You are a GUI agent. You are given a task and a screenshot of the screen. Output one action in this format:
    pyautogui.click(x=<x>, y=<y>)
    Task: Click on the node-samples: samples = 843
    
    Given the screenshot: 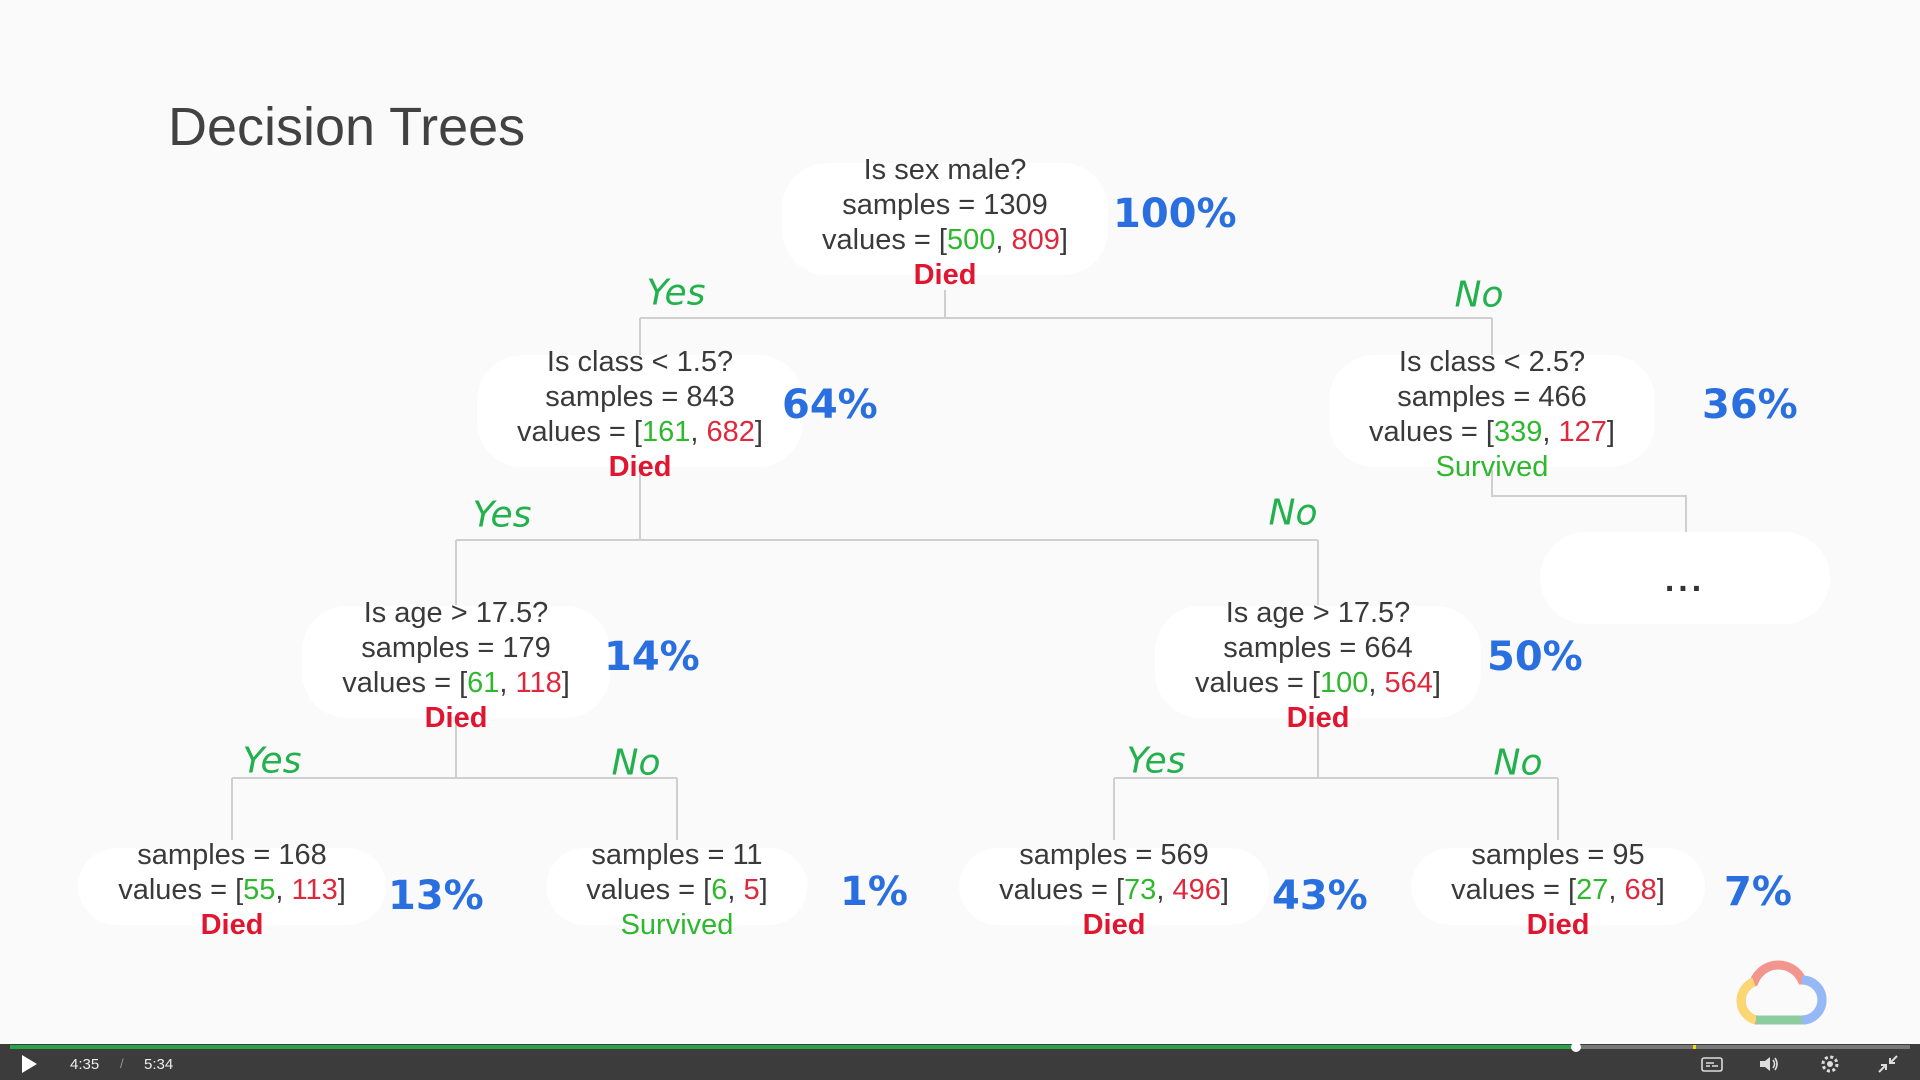 What is the action you would take?
    pyautogui.click(x=640, y=397)
    